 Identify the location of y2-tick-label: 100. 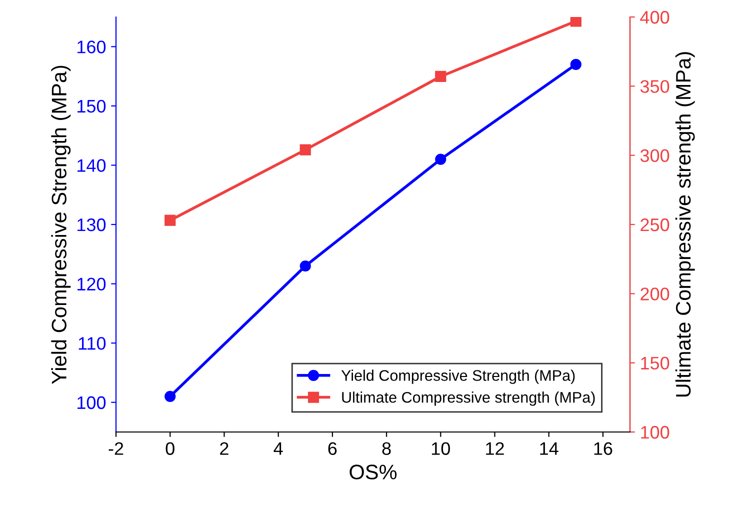
(655, 432).